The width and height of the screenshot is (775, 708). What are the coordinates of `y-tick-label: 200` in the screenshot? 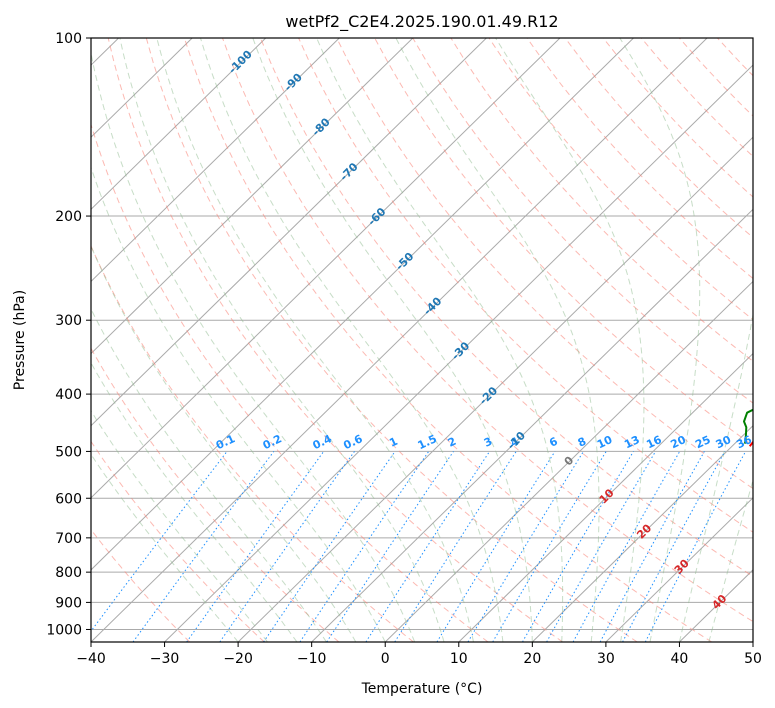 It's located at (68, 217).